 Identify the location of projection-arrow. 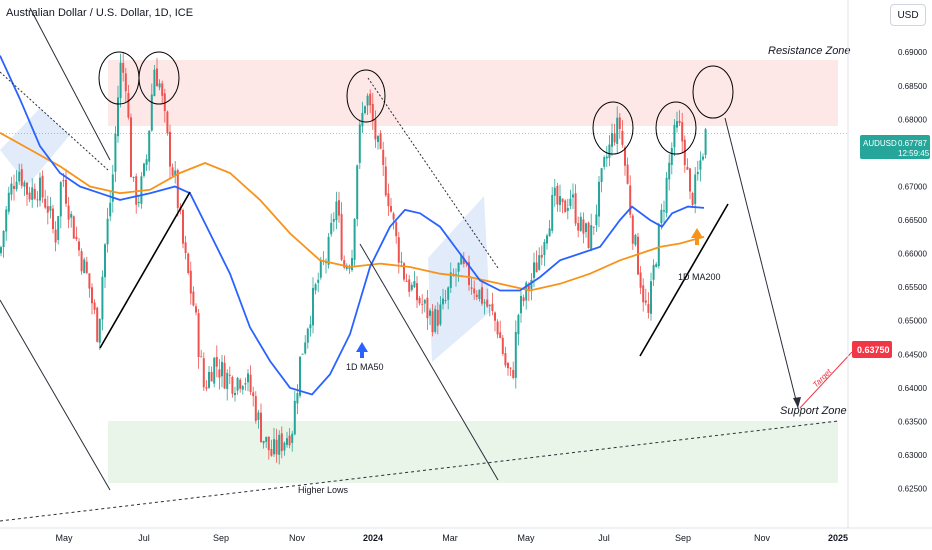
(761, 263).